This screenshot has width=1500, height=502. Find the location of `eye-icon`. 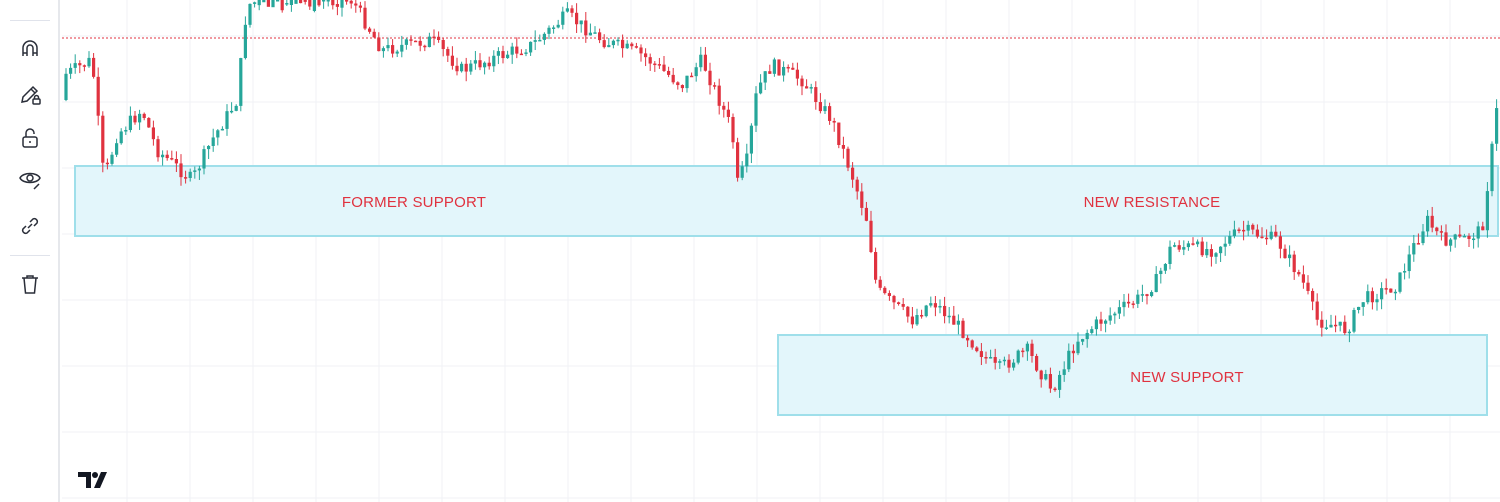

eye-icon is located at coordinates (30, 179).